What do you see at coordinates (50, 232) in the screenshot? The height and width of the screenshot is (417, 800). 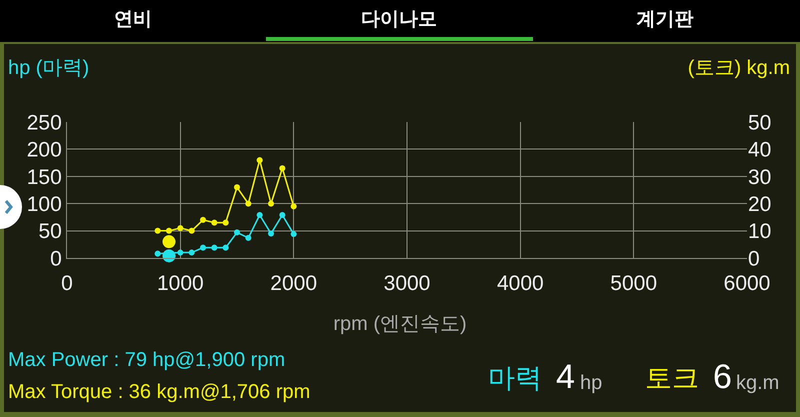 I see `y-tick-label: 50` at bounding box center [50, 232].